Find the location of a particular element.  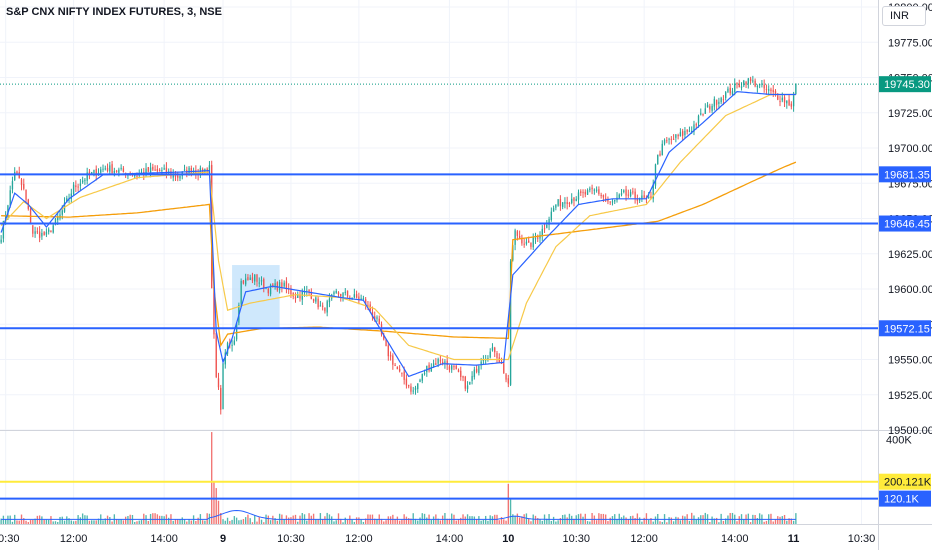

highlight-box is located at coordinates (256, 297).